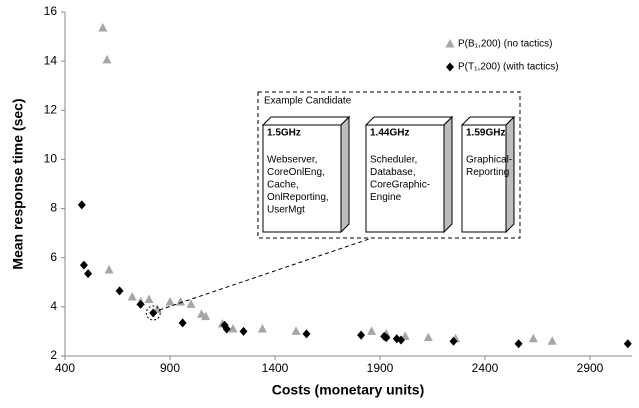 The image size is (639, 408). I want to click on x-tick-label: 900, so click(170, 368).